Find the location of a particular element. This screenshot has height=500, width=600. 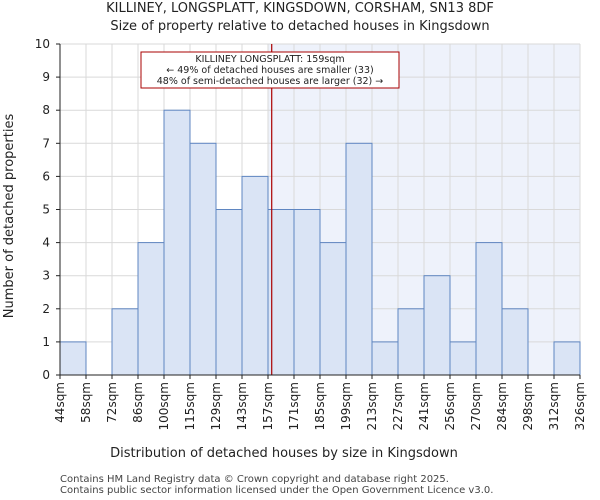

y-tick-label: 3 is located at coordinates (46, 276).